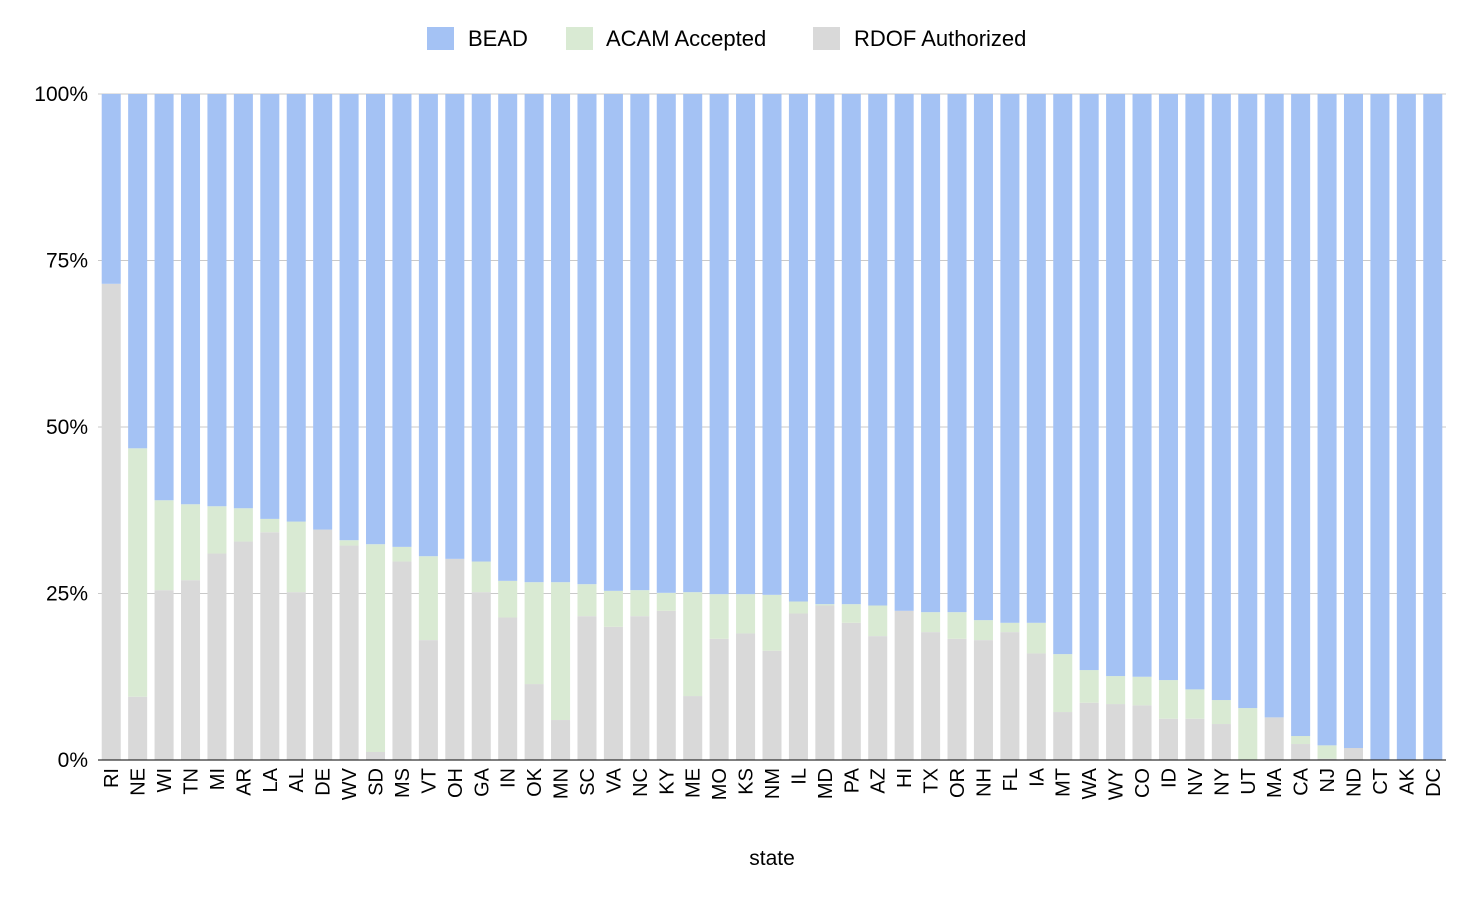  What do you see at coordinates (376, 756) in the screenshot?
I see `bar-segment-rdof-authorized-sd` at bounding box center [376, 756].